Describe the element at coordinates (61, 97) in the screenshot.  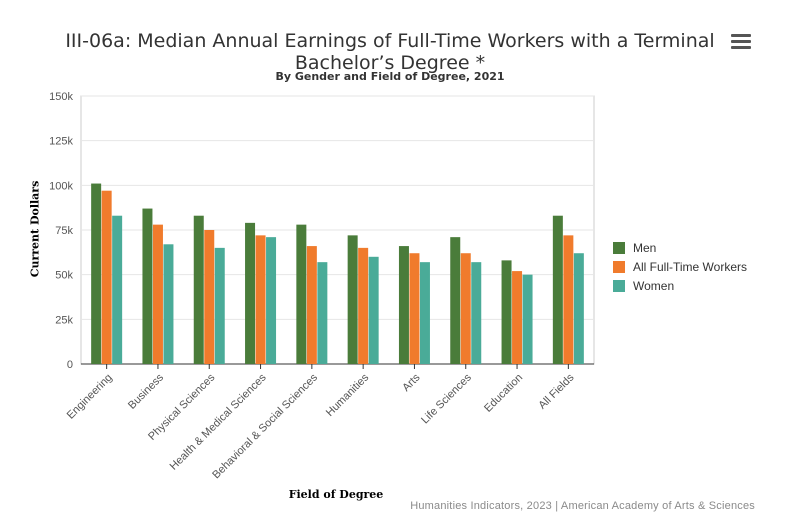
I see `y-tick-label: 150k` at that location.